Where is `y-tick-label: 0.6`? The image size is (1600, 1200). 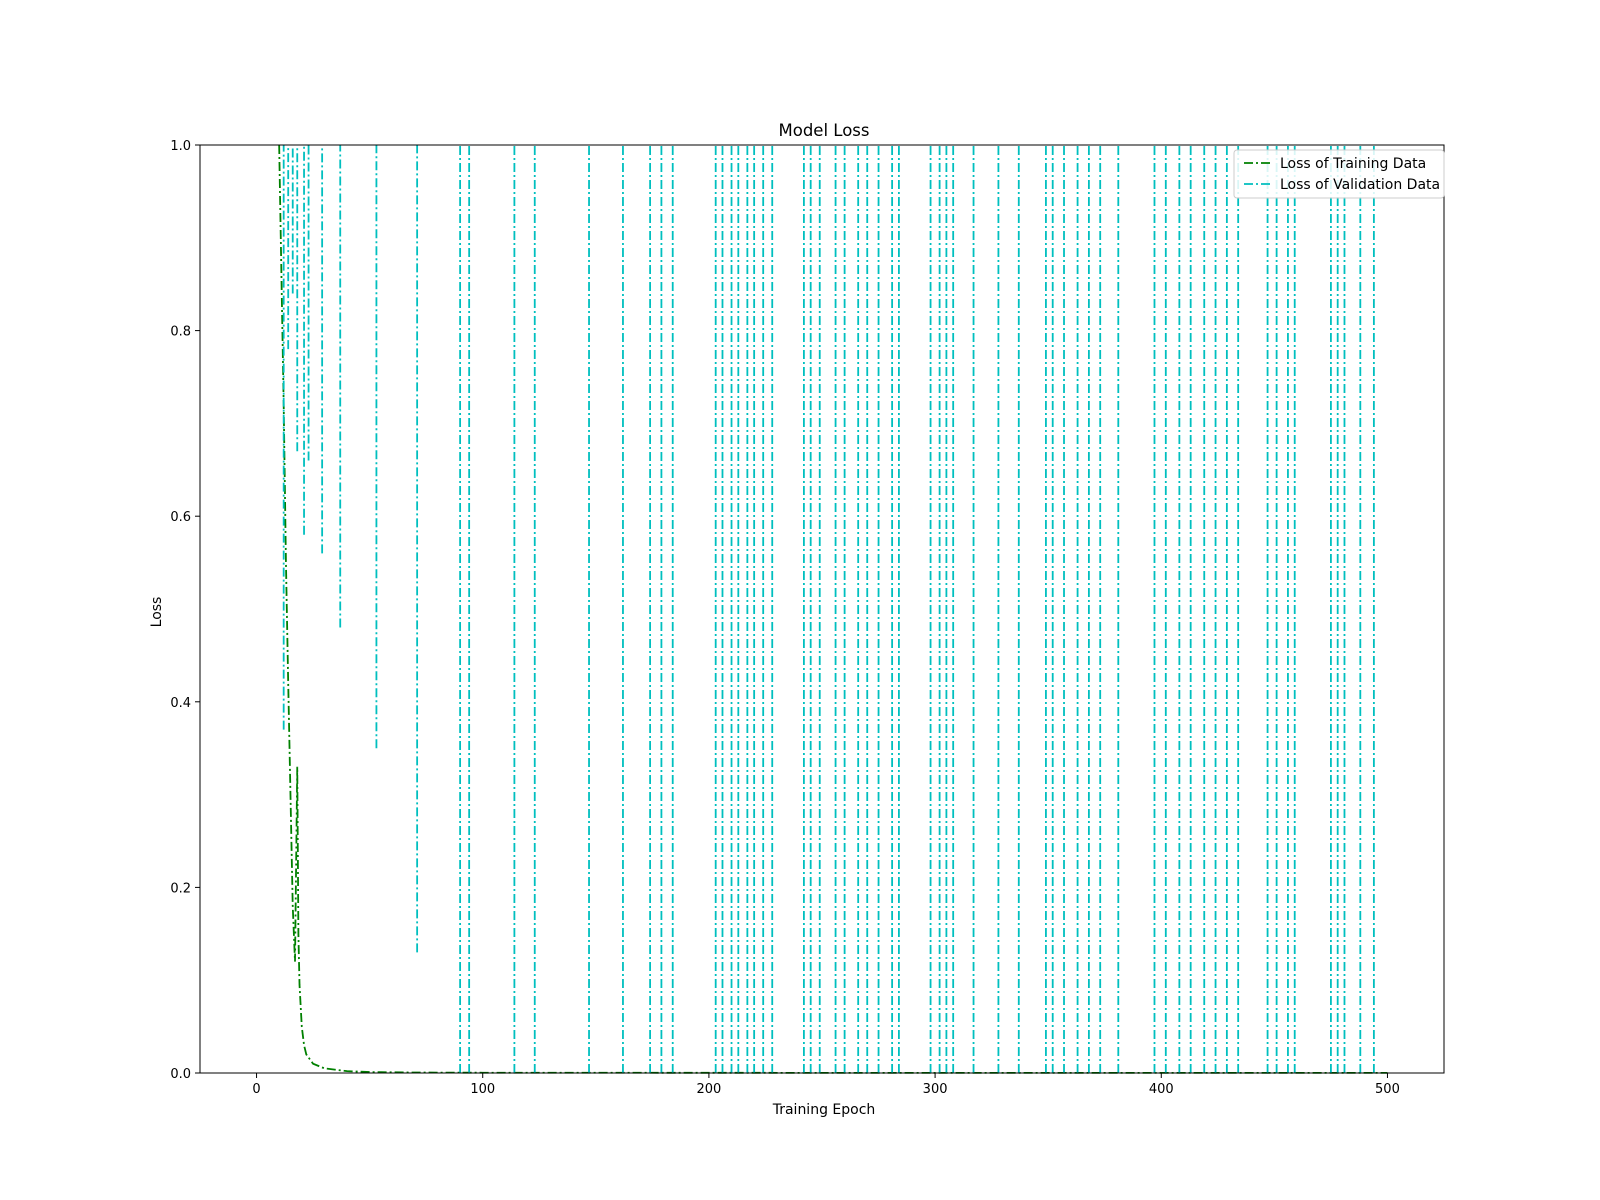 y-tick-label: 0.6 is located at coordinates (180, 517).